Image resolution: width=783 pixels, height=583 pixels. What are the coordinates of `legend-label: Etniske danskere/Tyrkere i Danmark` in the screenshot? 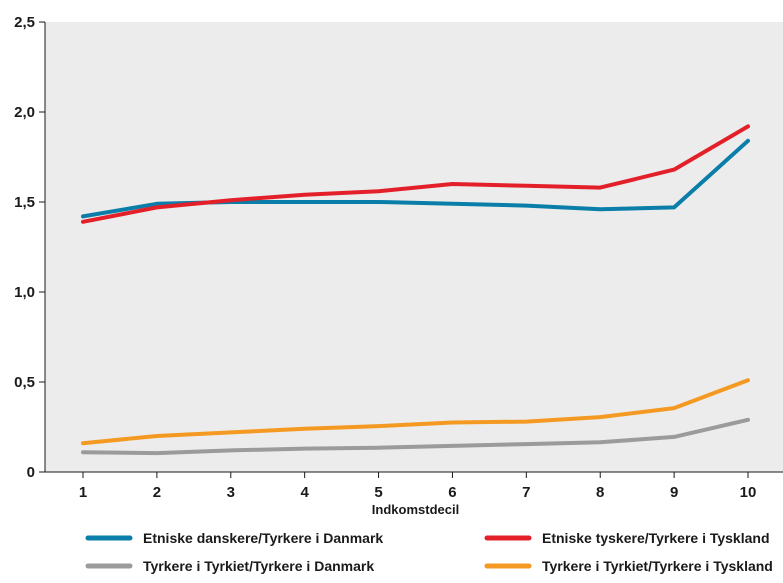 It's located at (263, 538).